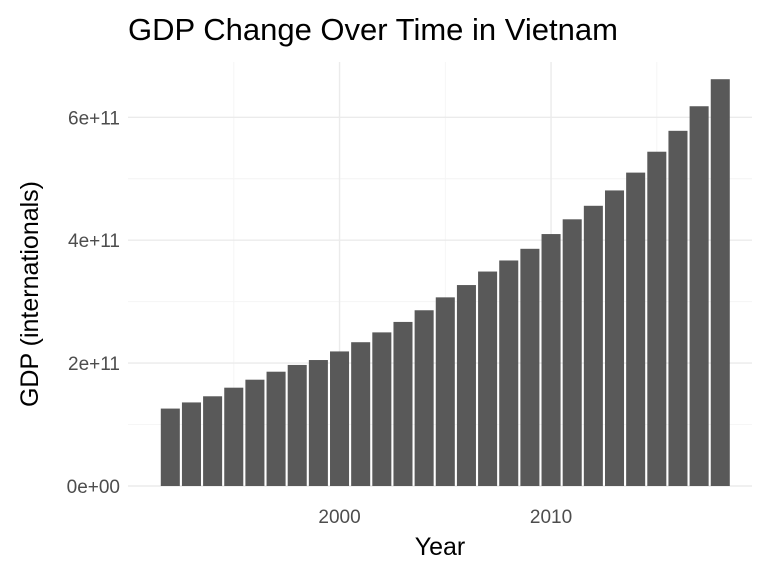  I want to click on bar-2010, so click(551, 360).